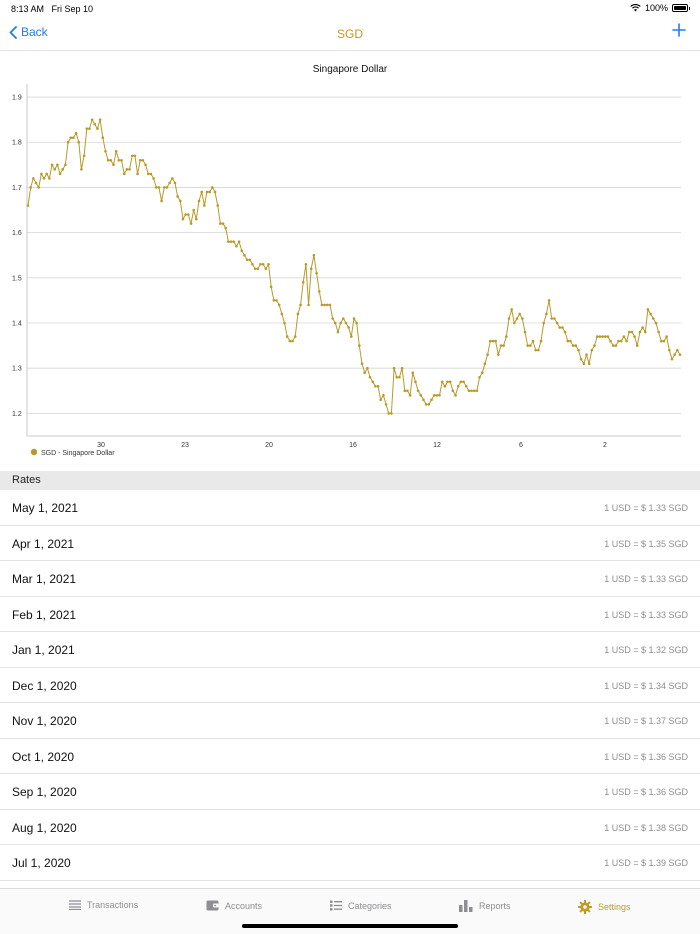 This screenshot has height=934, width=700. What do you see at coordinates (103, 905) in the screenshot?
I see `tab-transactions: Transactions` at bounding box center [103, 905].